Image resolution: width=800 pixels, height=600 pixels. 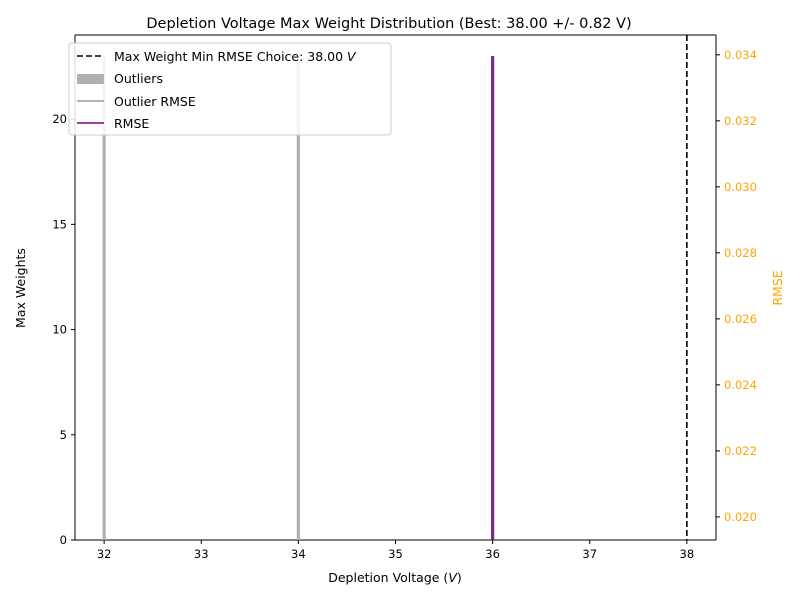 What do you see at coordinates (201, 554) in the screenshot?
I see `x-tick-label: 33` at bounding box center [201, 554].